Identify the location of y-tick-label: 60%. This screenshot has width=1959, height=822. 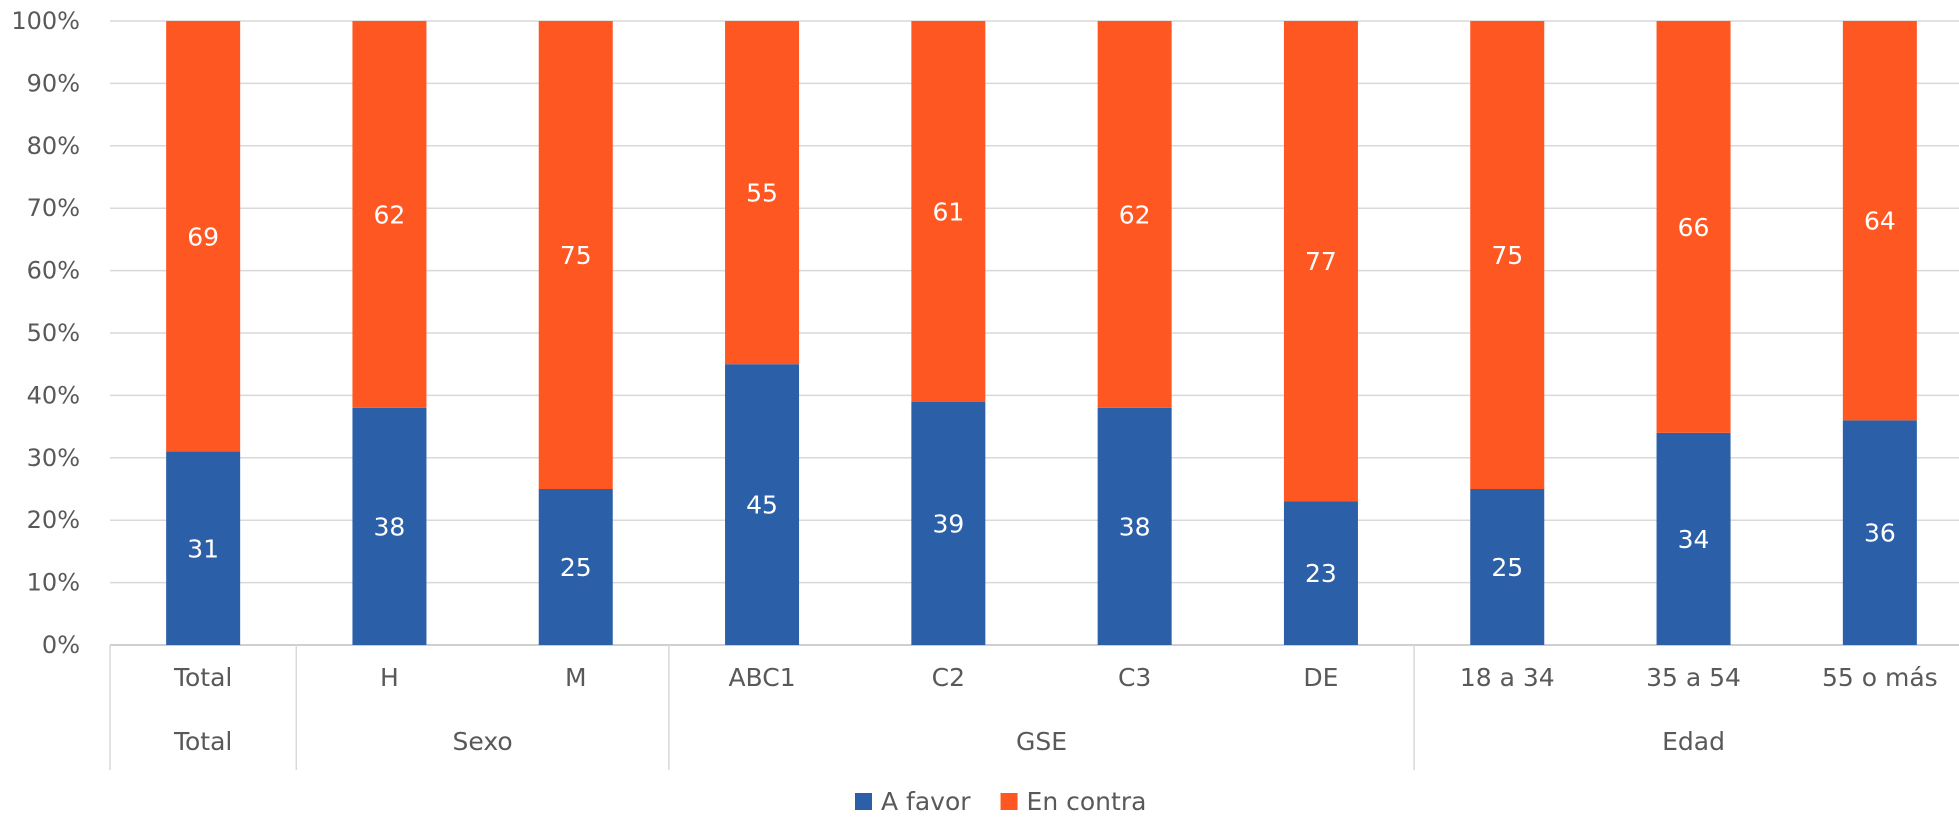
(53, 271).